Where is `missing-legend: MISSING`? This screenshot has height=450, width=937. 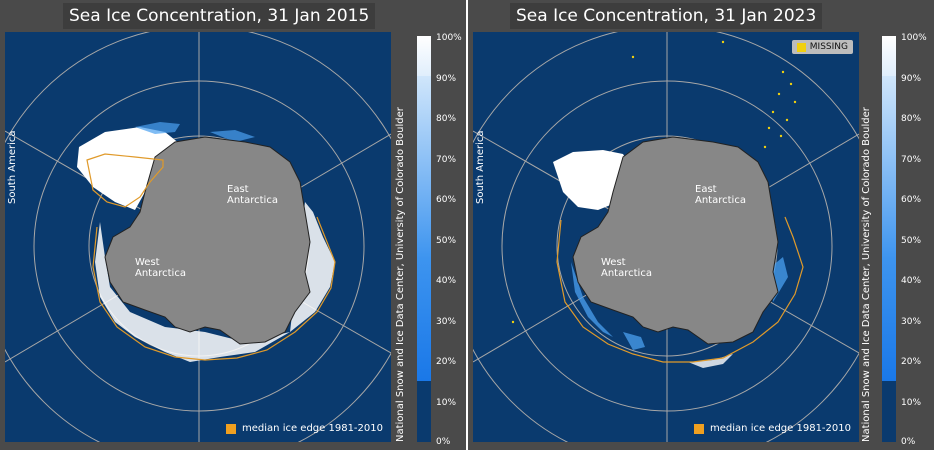
missing-legend: MISSING is located at coordinates (822, 47).